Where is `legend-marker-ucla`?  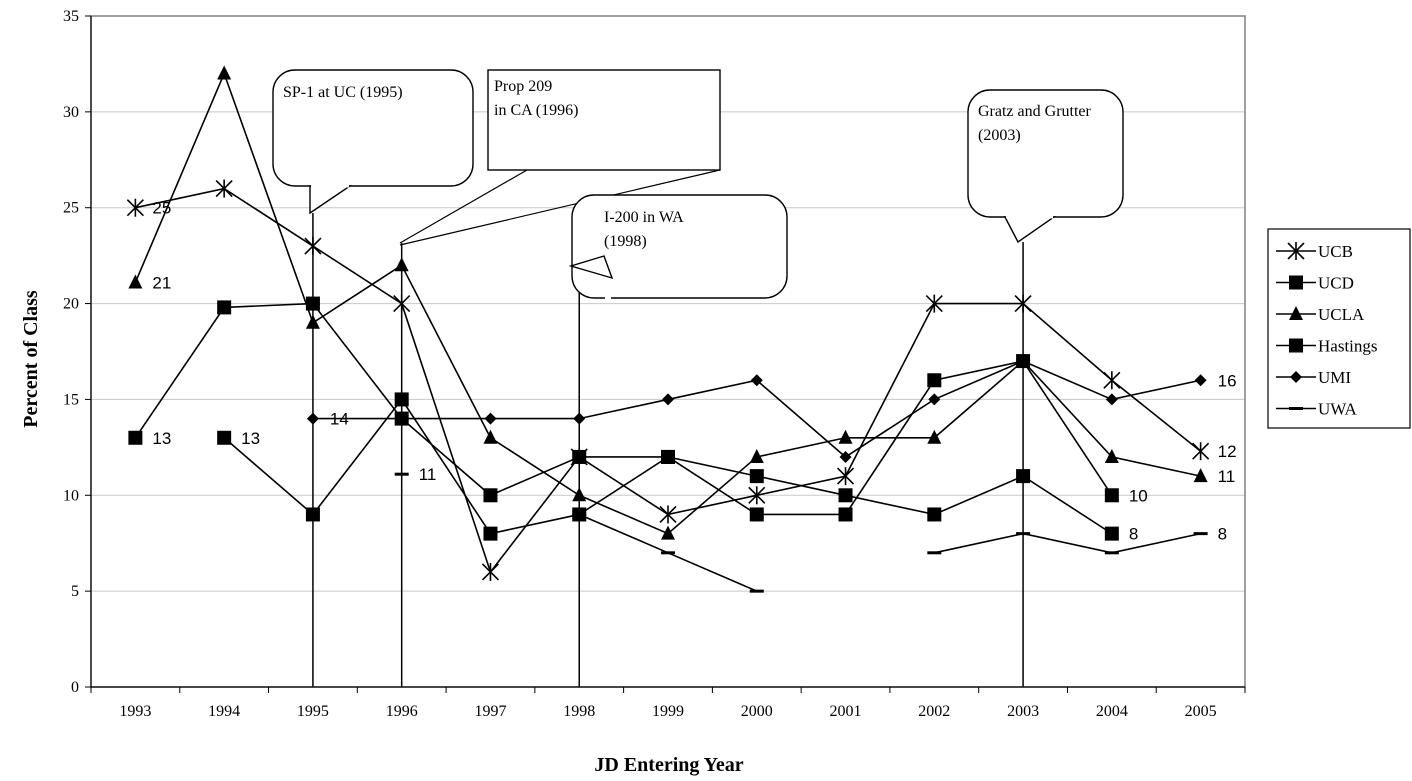
legend-marker-ucla is located at coordinates (1296, 313).